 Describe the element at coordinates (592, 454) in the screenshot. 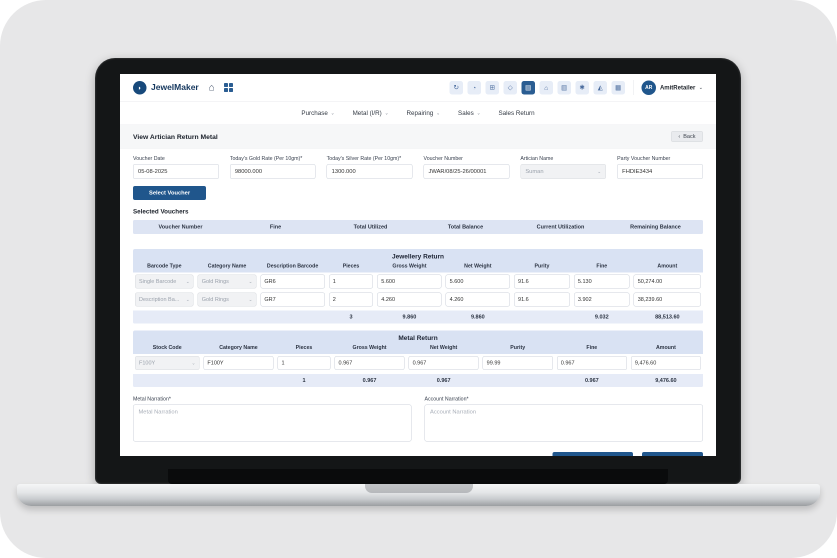

I see `update-narration-button: Update Narration` at that location.